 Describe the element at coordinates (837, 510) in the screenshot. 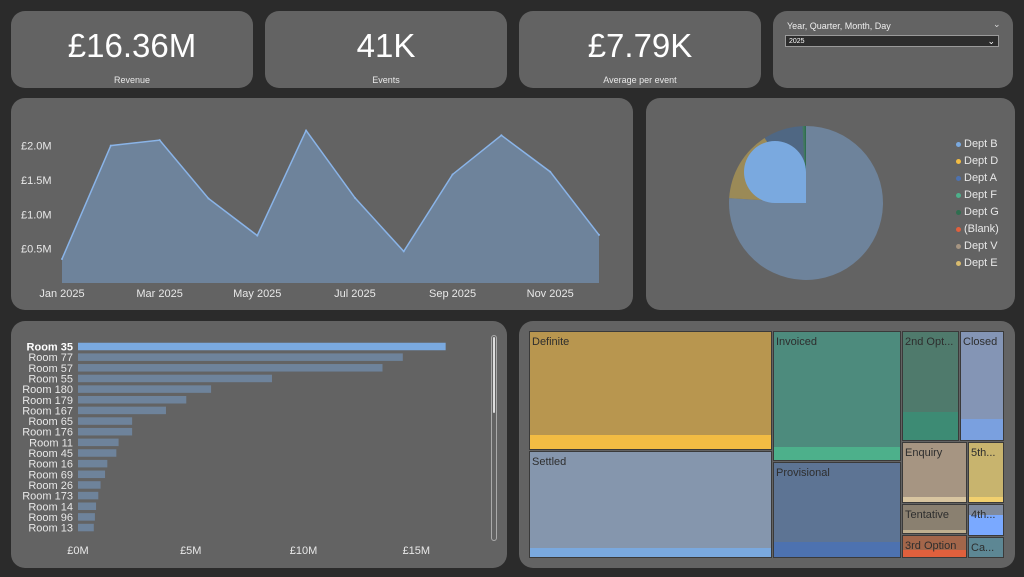

I see `treemap-tile: Provisional` at that location.